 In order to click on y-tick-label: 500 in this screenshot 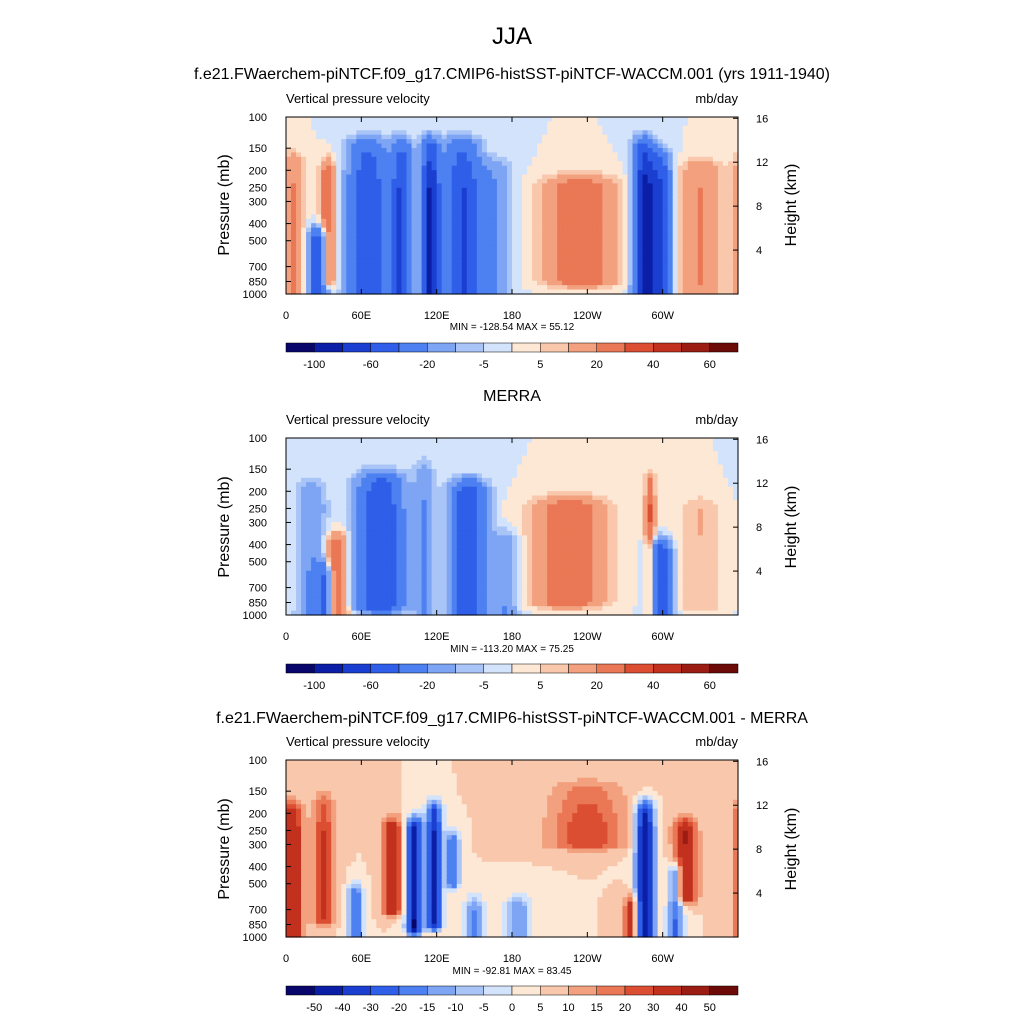, I will do `click(258, 242)`.